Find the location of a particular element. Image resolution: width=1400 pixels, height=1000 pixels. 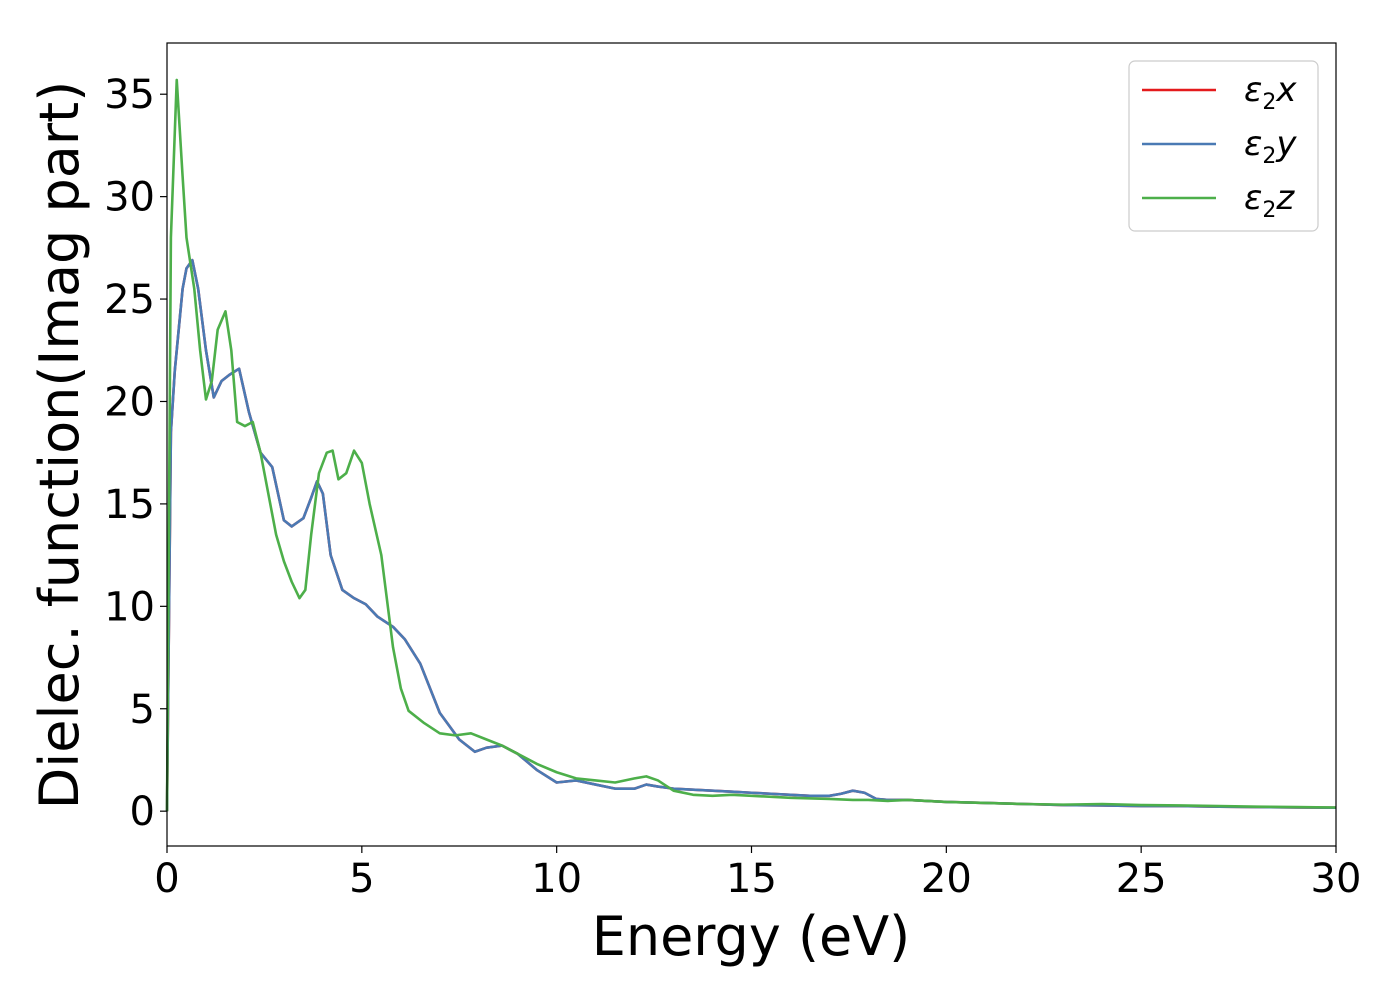

y-tick-label: 30 is located at coordinates (129, 198).